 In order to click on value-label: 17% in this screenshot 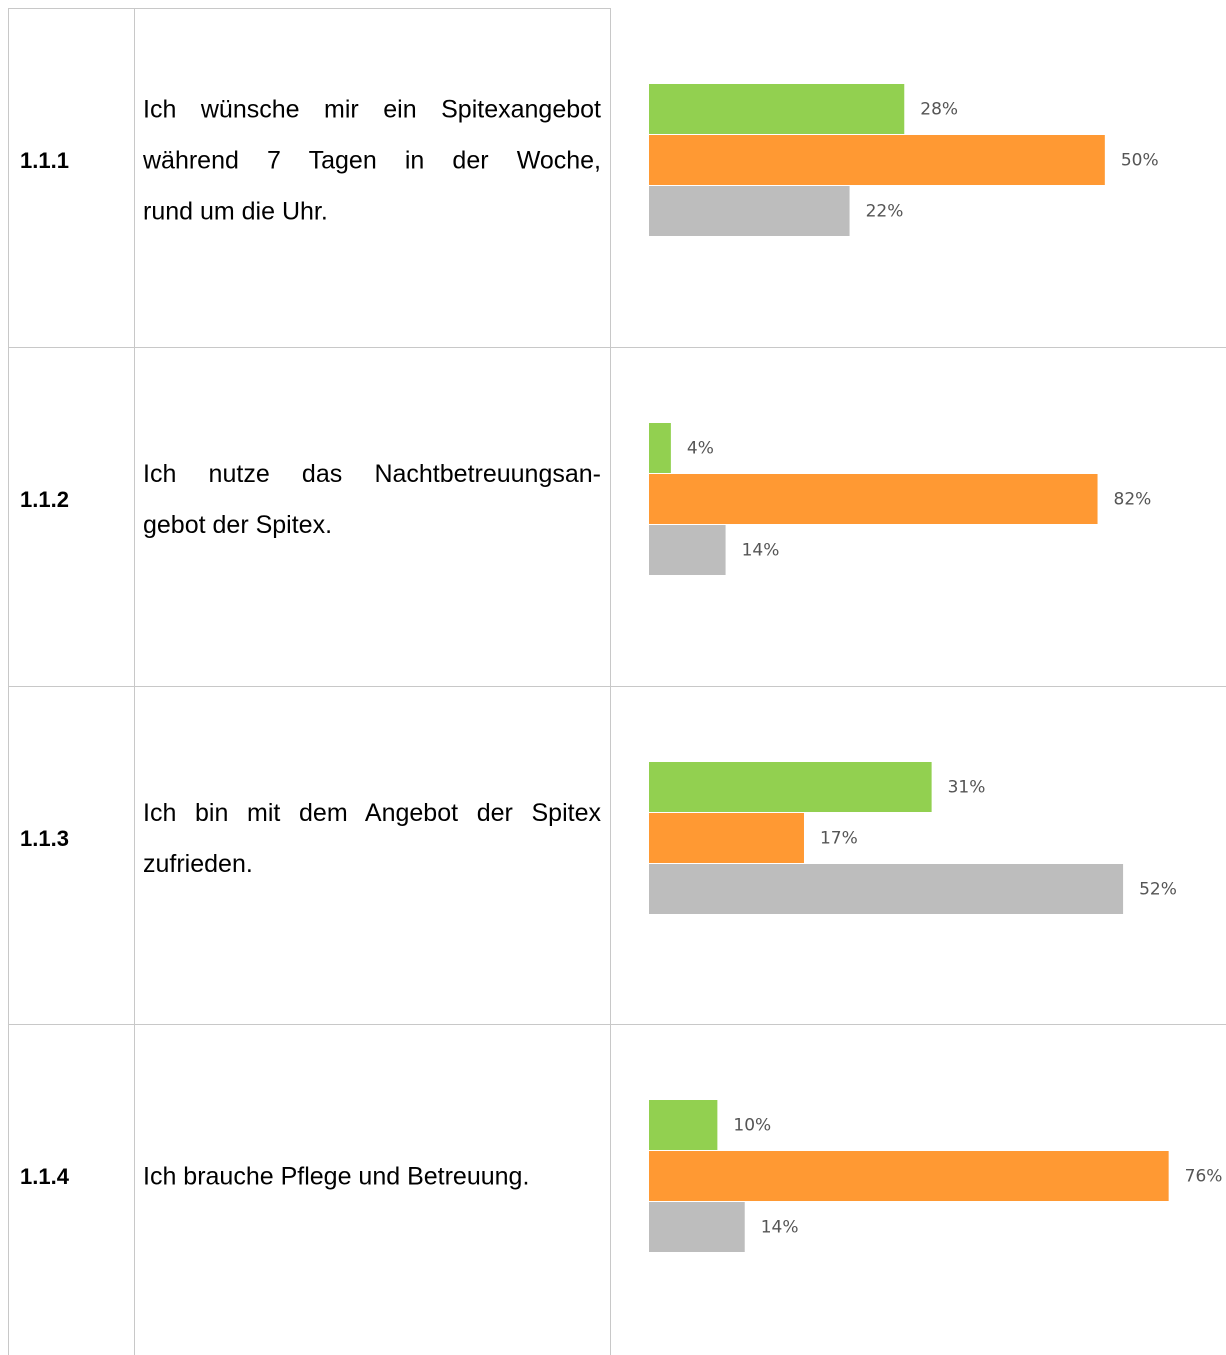, I will do `click(839, 839)`.